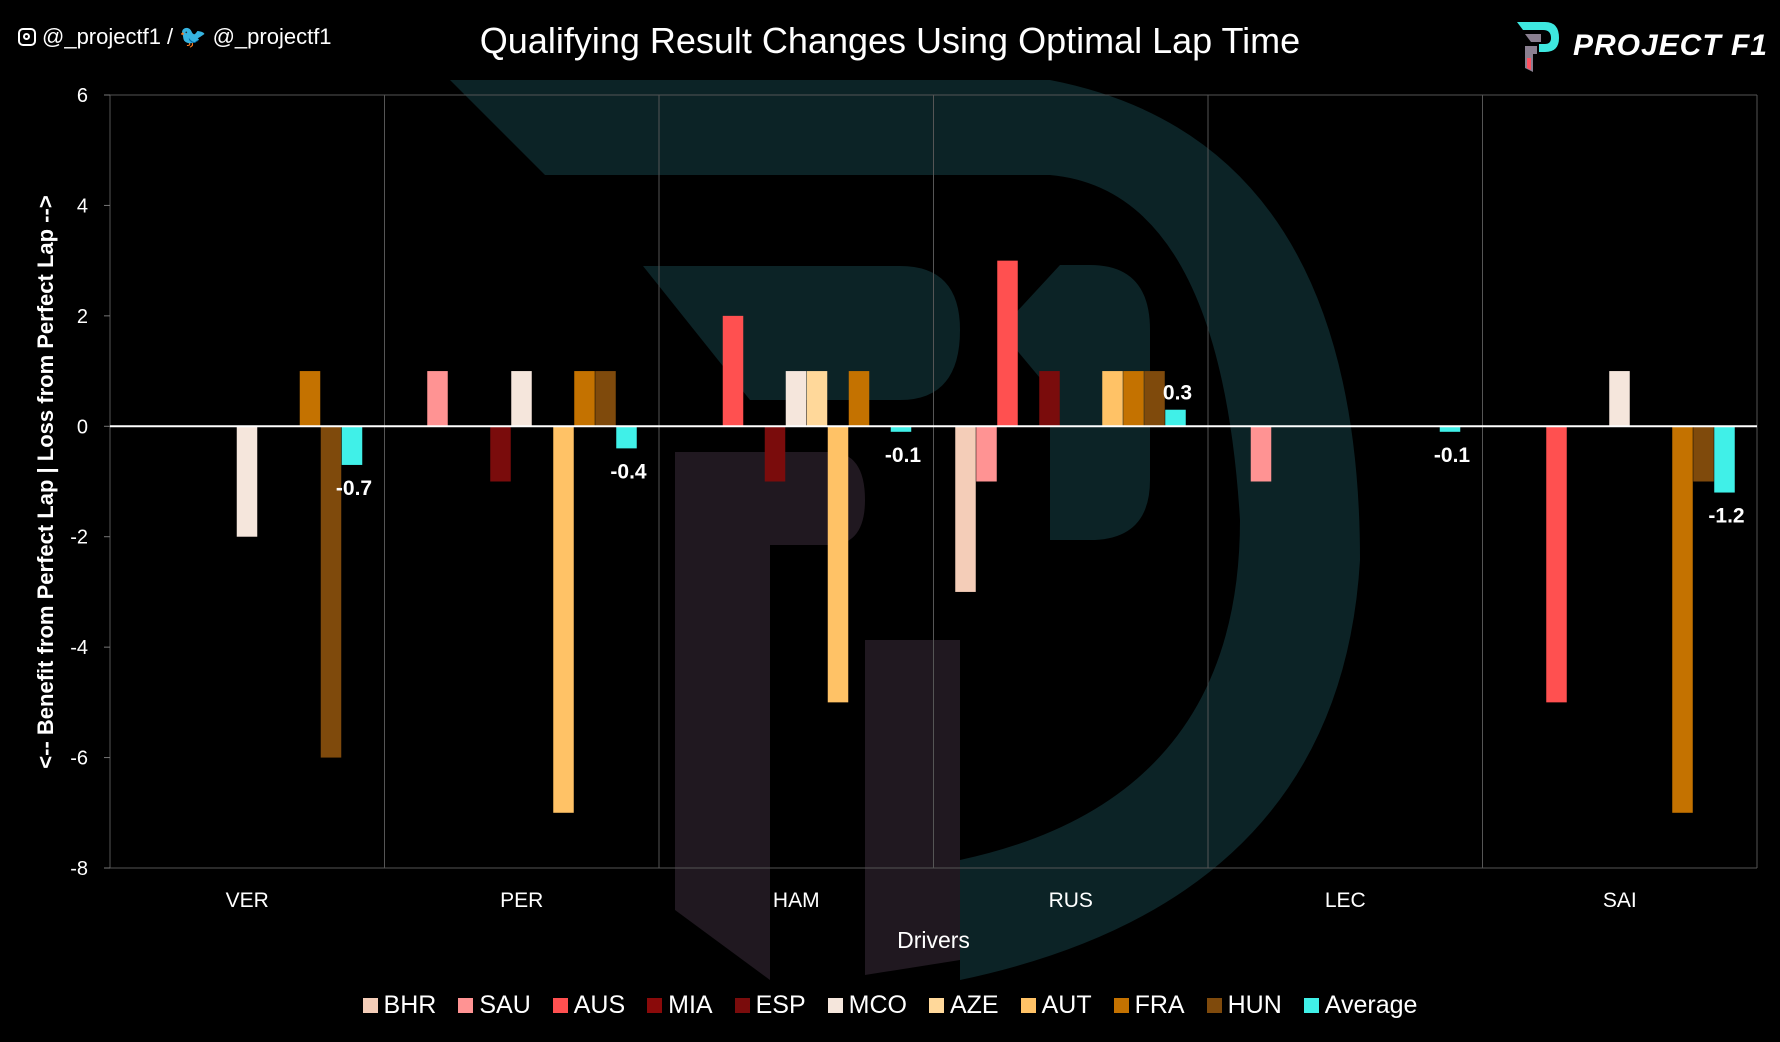  I want to click on legend-item-esp: ESP, so click(770, 1005).